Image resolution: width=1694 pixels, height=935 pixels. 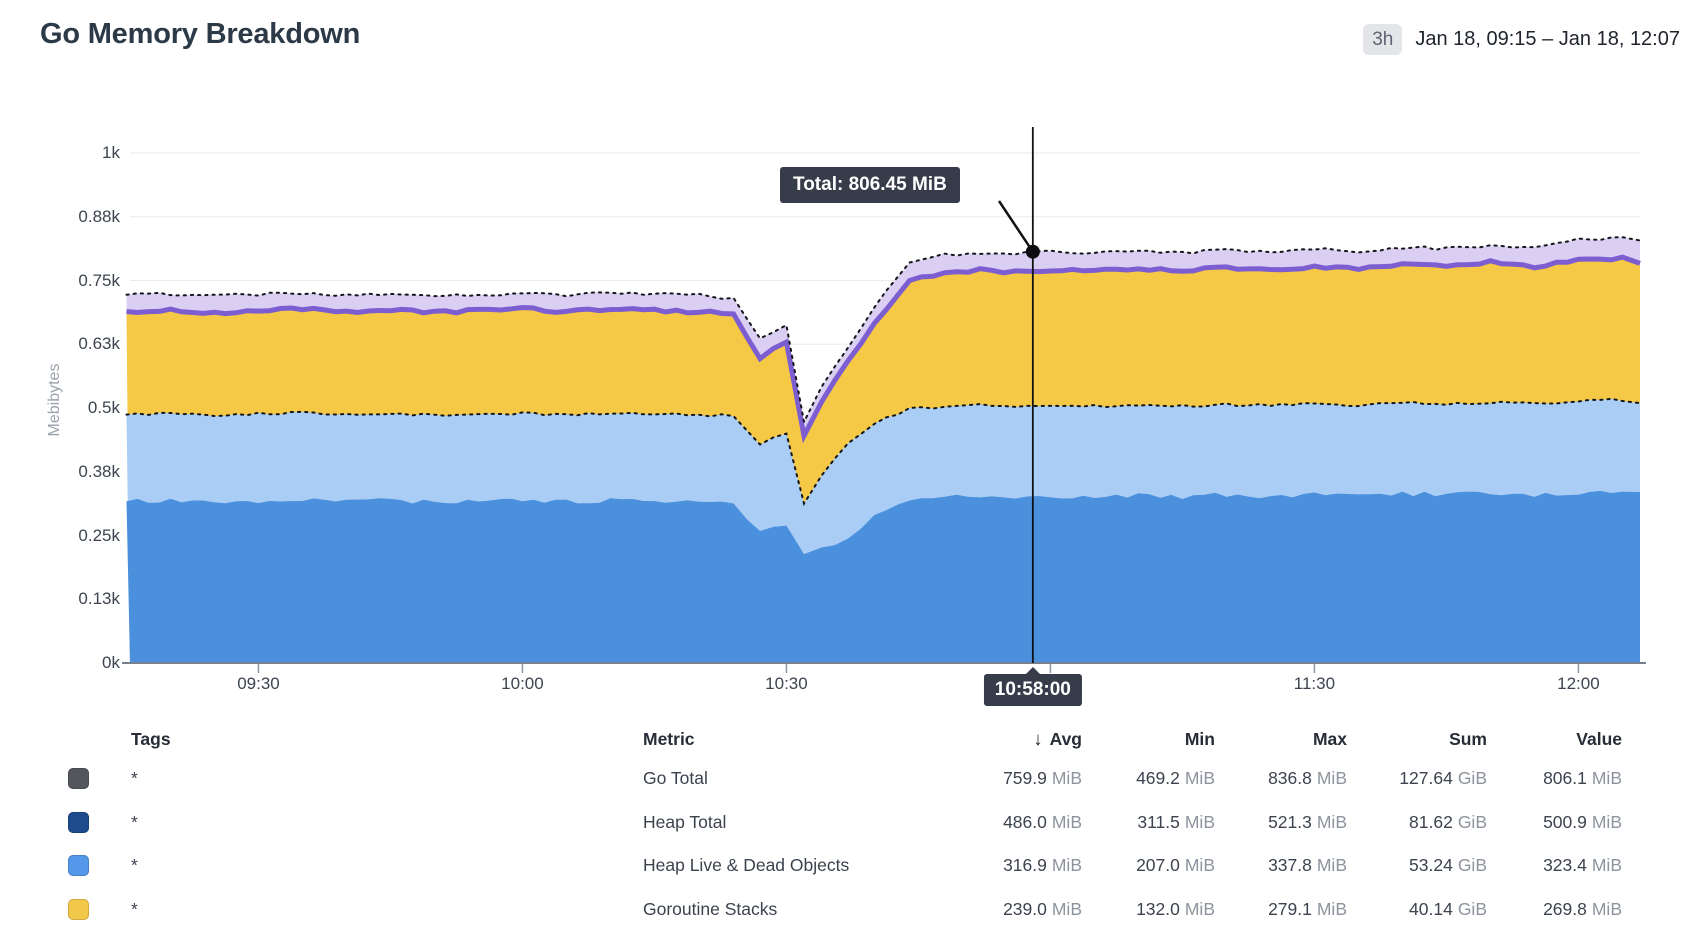 I want to click on legend-min-number-goroutine-stacks: 132.0, so click(x=1158, y=908).